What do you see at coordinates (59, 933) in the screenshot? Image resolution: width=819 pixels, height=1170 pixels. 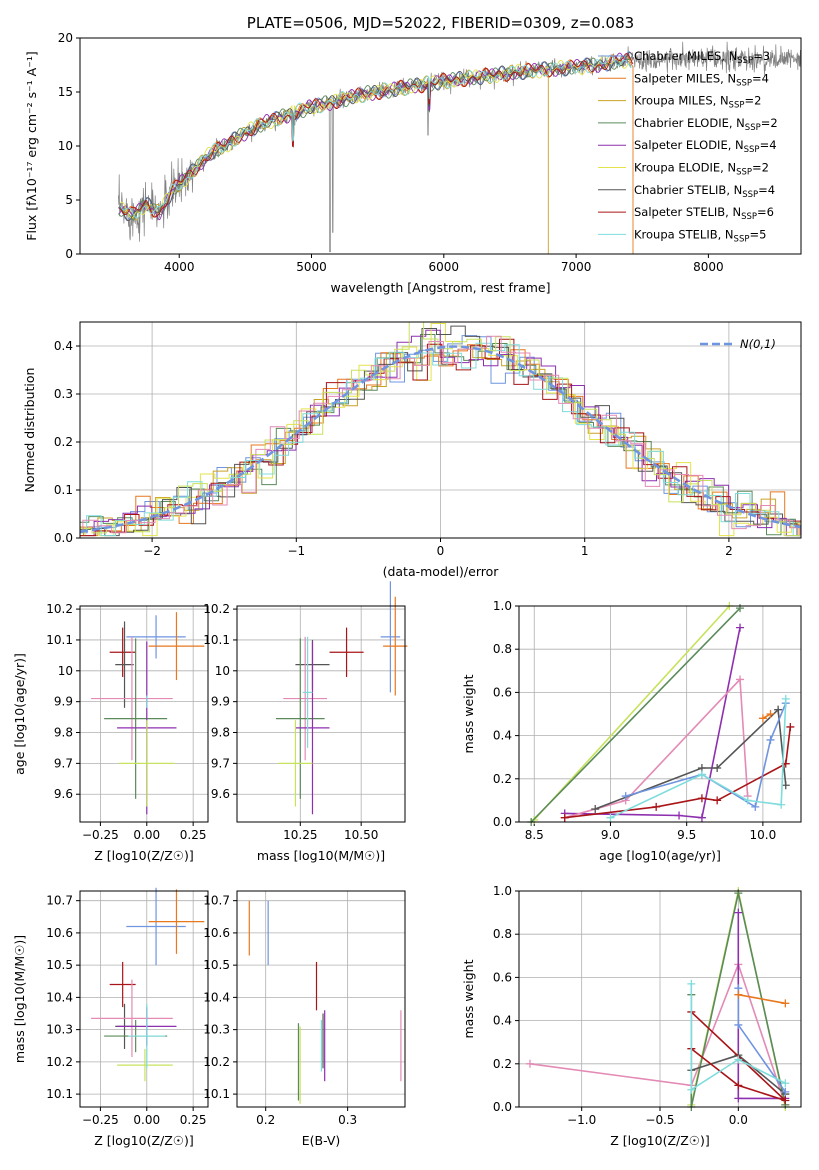 I see `y-tick-label: 10.6` at bounding box center [59, 933].